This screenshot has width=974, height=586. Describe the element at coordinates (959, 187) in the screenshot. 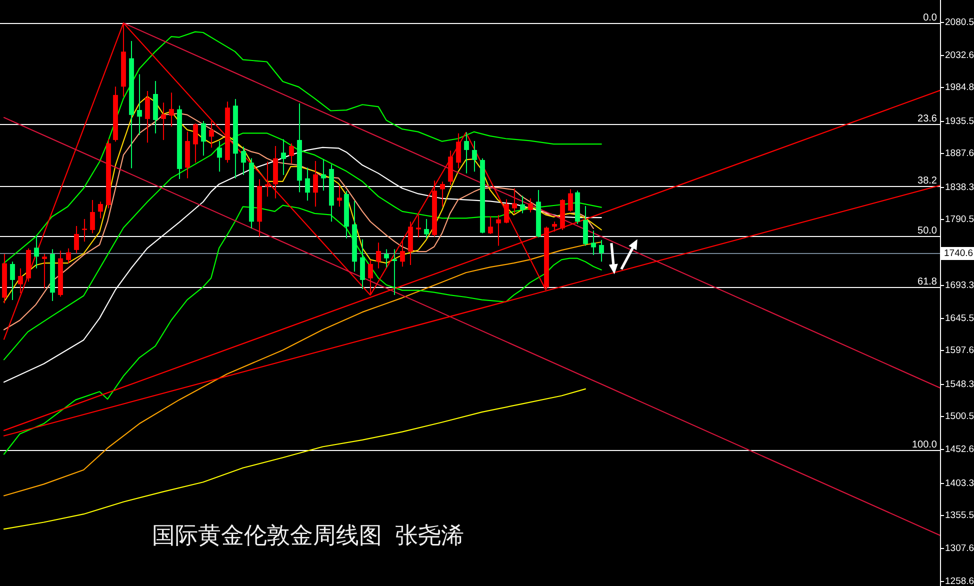

I see `y-tick-label: 1838.3` at that location.